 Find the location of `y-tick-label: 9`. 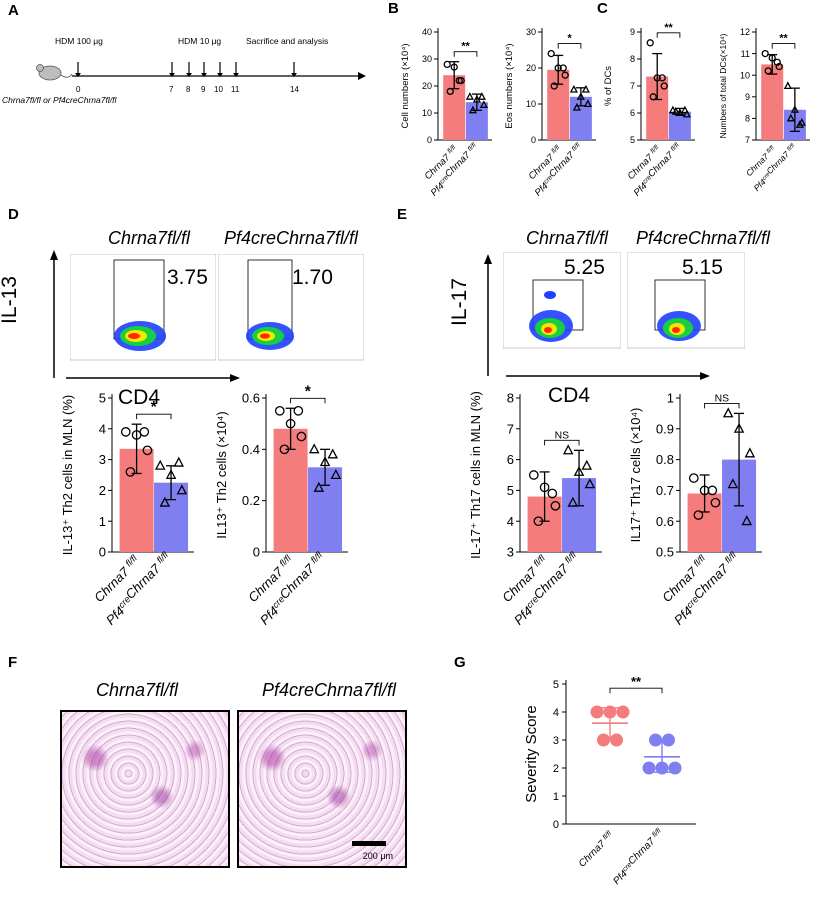

y-tick-label: 9 is located at coordinates (747, 97).